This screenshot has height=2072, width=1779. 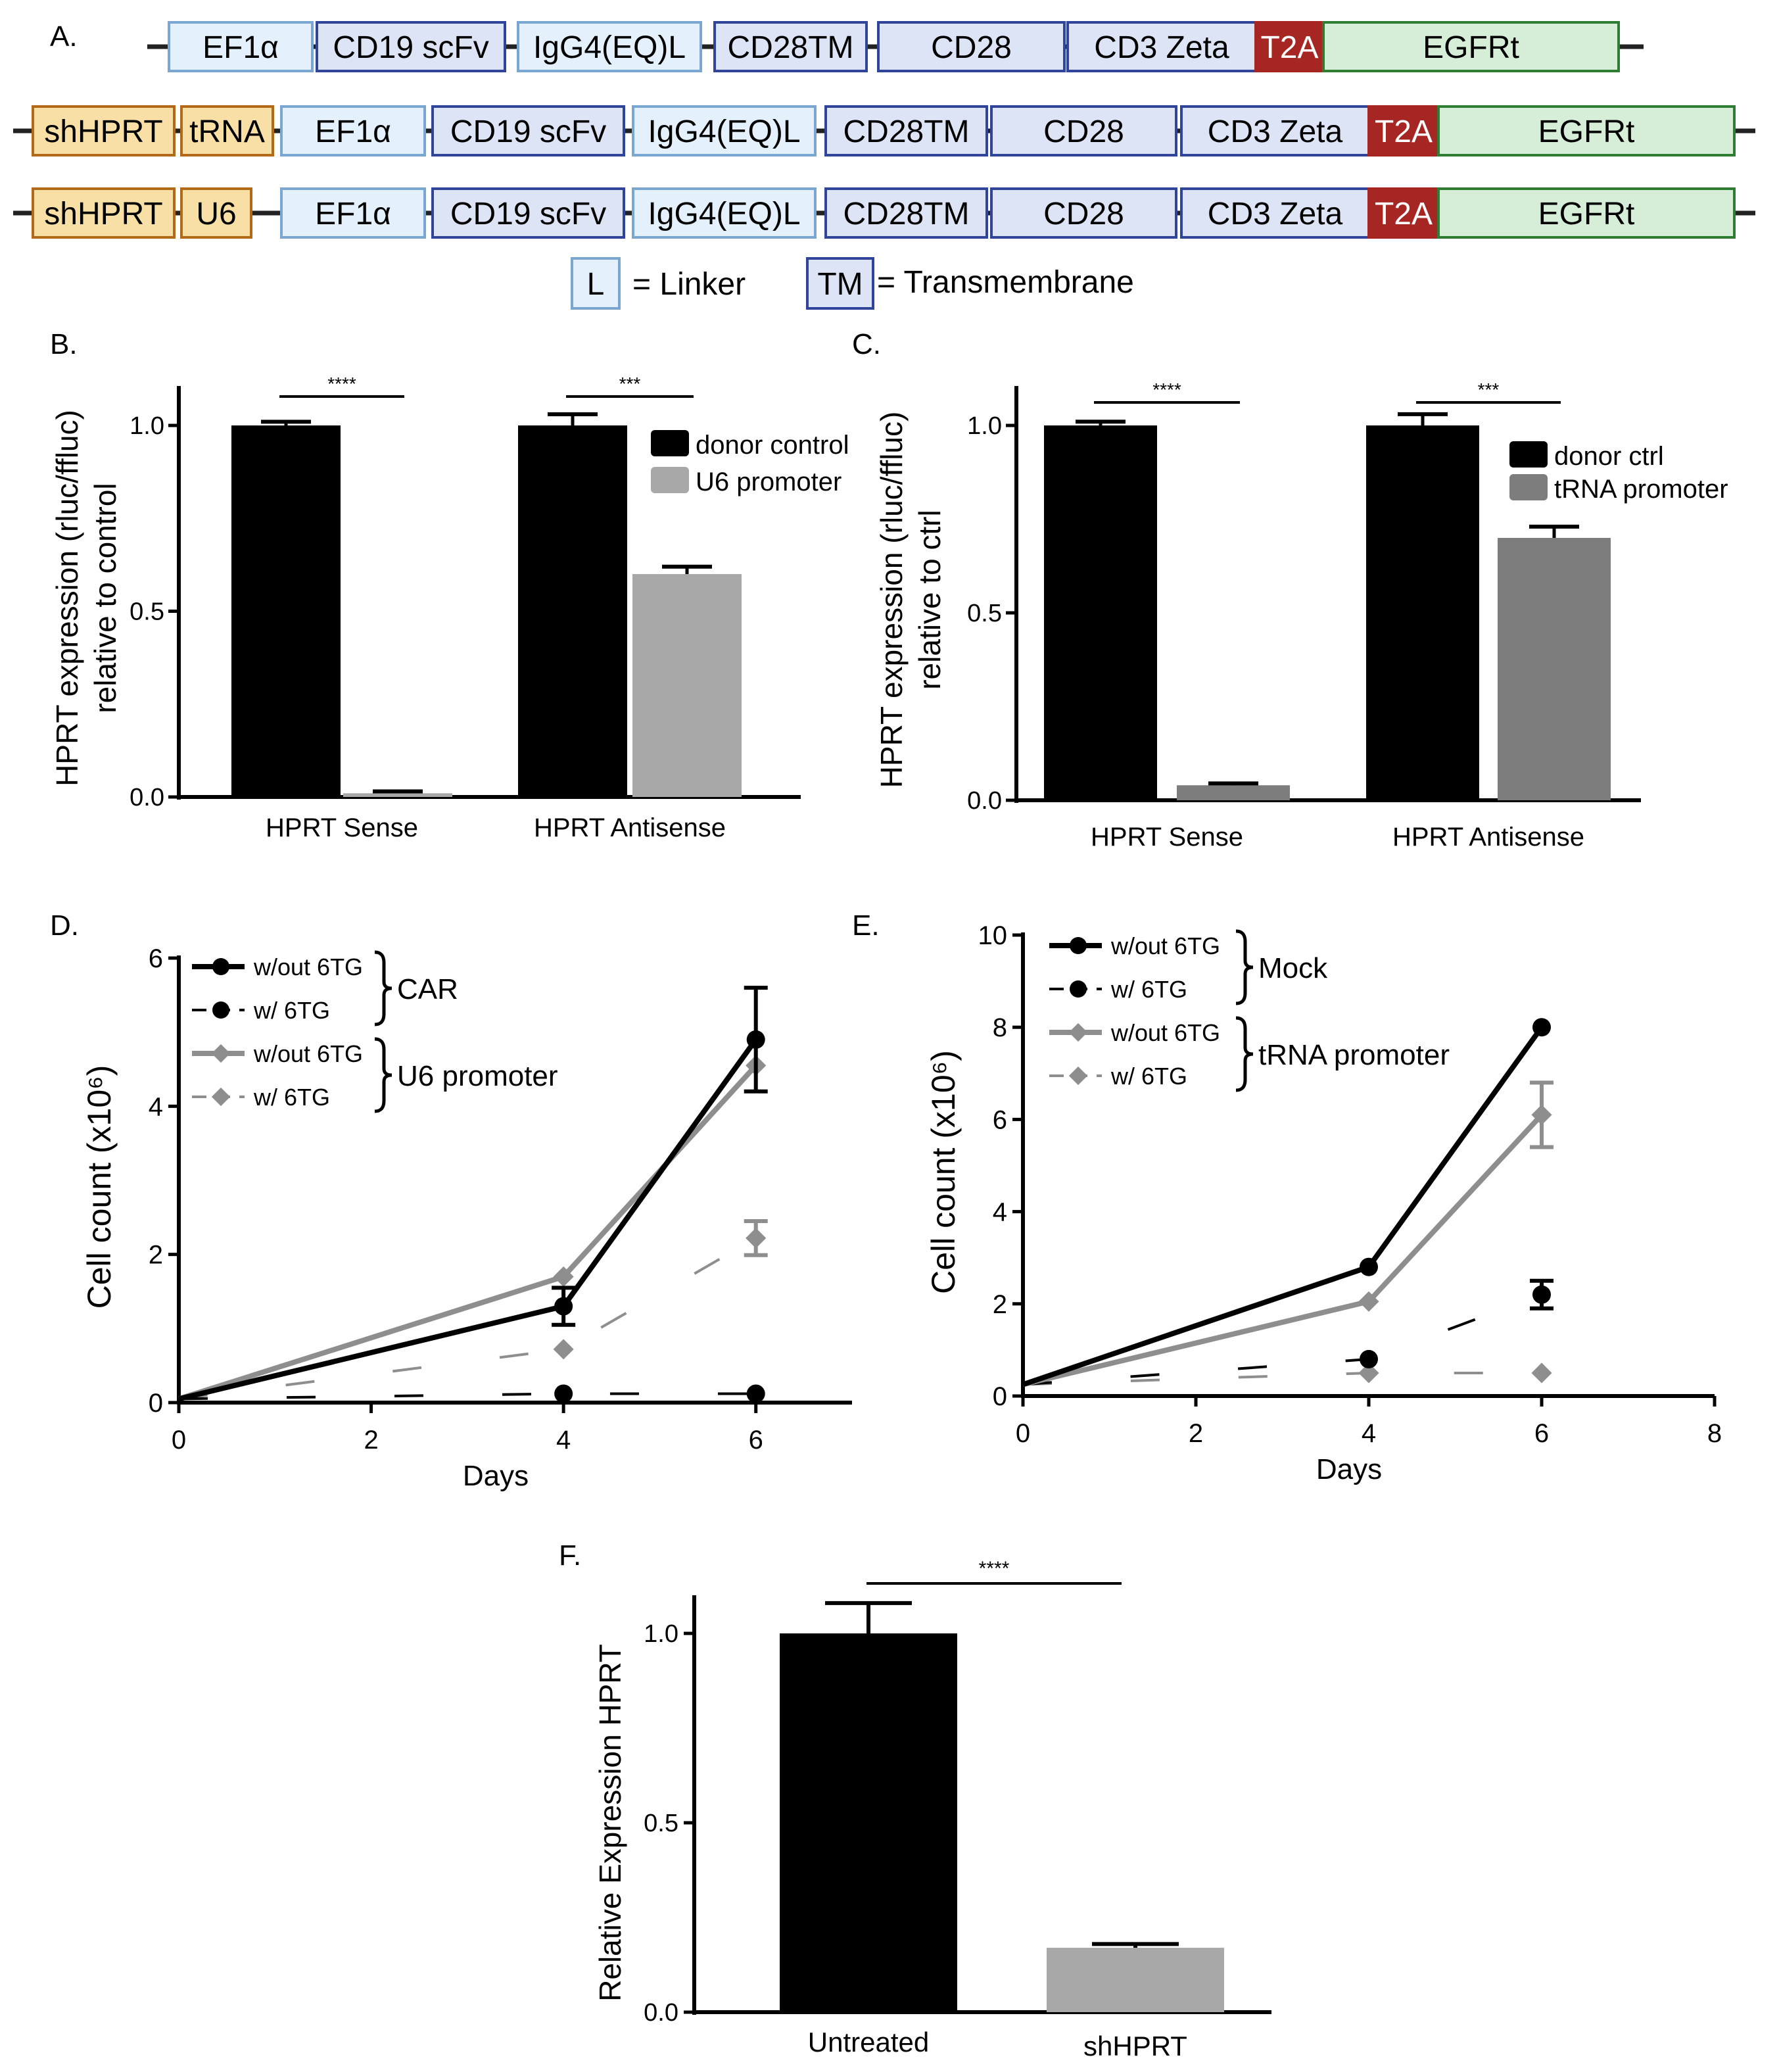 What do you see at coordinates (353, 131) in the screenshot?
I see `construct-box-ef1` at bounding box center [353, 131].